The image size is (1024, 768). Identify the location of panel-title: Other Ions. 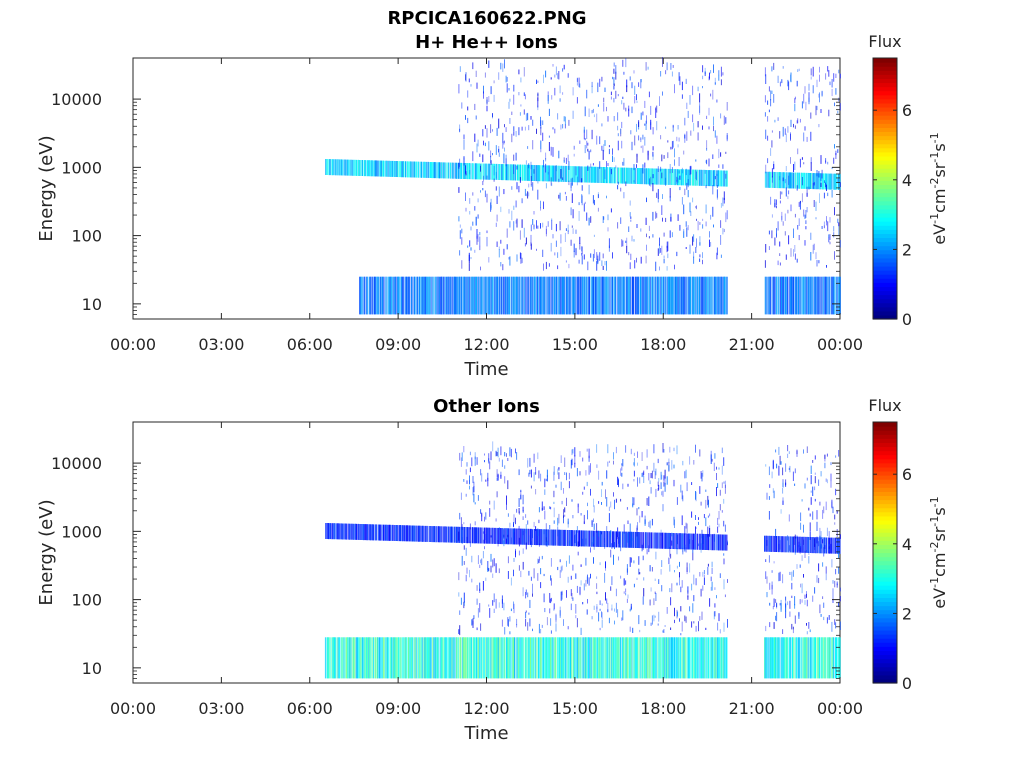
(486, 406).